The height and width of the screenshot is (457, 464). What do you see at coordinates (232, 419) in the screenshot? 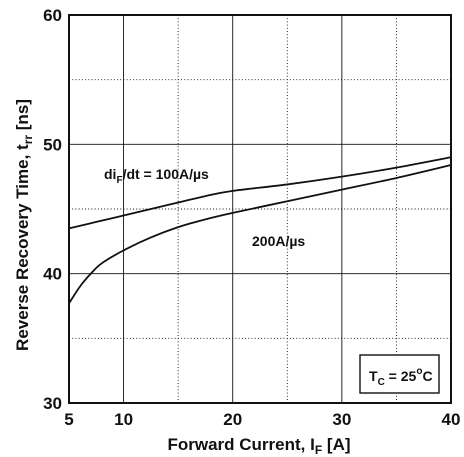
I see `x-tick-label: 20` at bounding box center [232, 419].